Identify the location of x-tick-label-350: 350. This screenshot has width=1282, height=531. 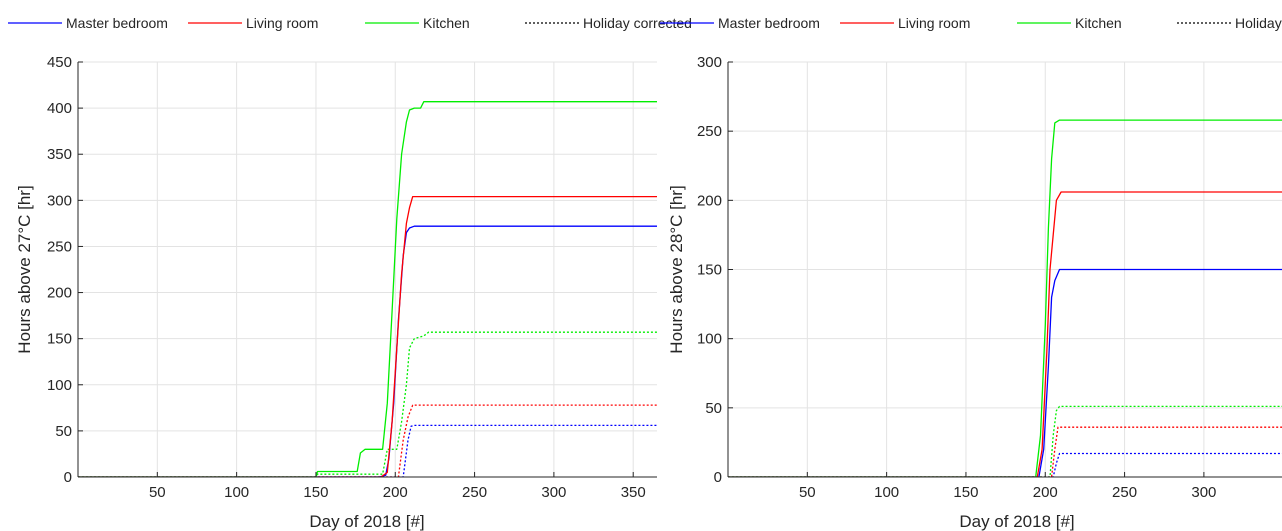
(633, 492).